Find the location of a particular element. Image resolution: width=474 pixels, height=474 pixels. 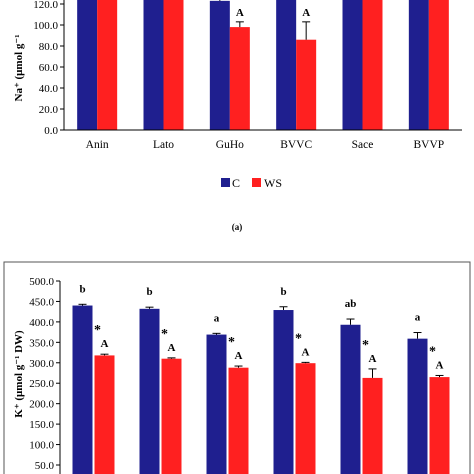

panel-label-a: (a) is located at coordinates (237, 227).